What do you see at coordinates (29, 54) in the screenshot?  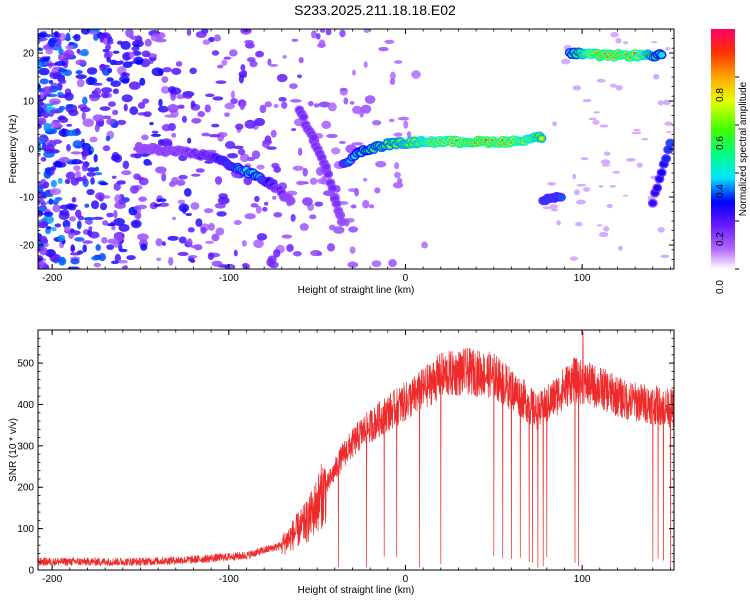 I see `spectrogram-y-tick-label: 20` at bounding box center [29, 54].